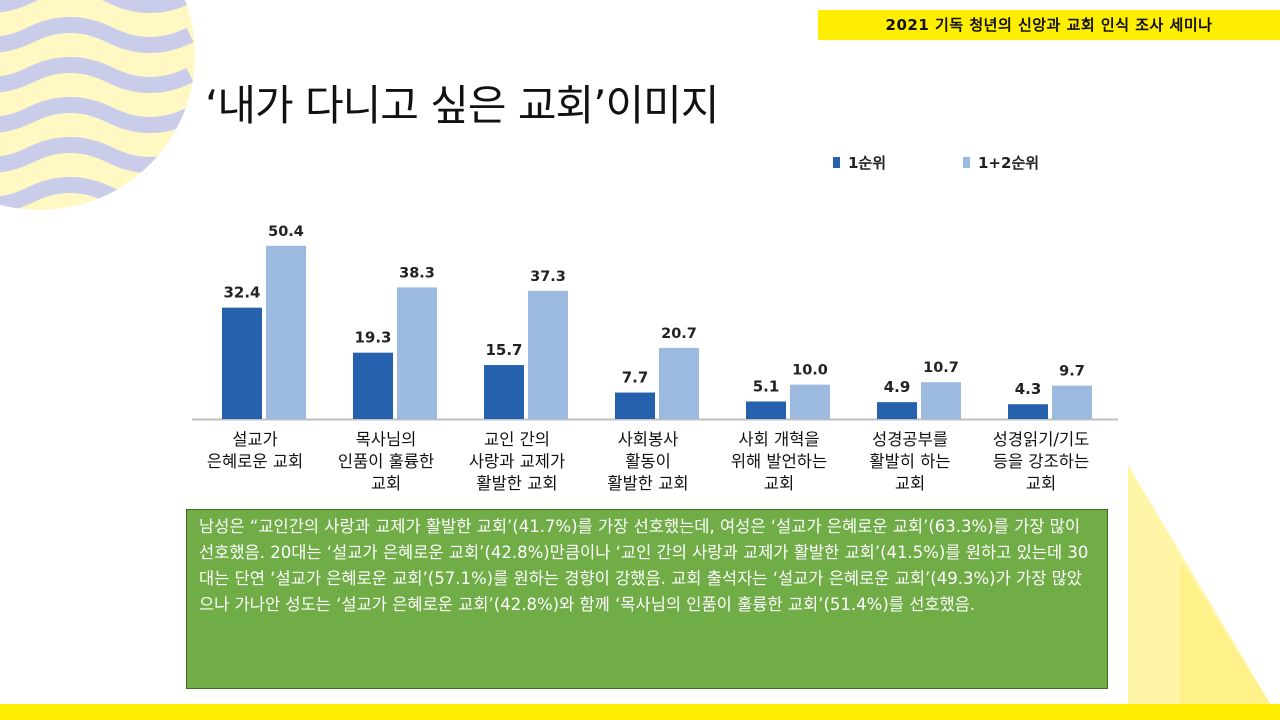  Describe the element at coordinates (1204, 592) in the screenshot. I see `corner-triangle` at that location.